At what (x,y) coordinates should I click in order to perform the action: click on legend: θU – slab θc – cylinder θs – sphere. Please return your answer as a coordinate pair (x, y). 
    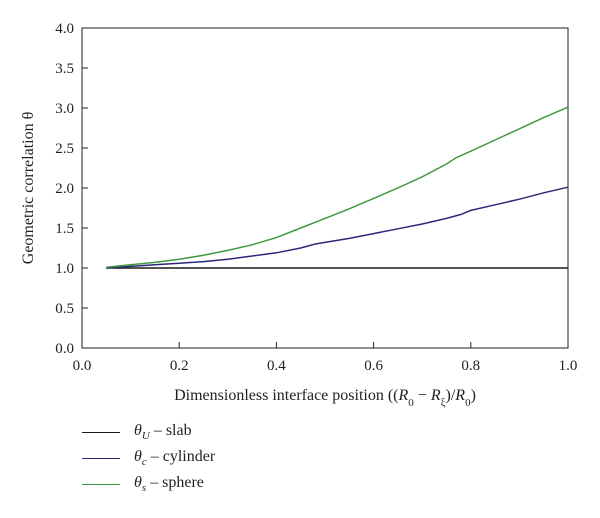
    Looking at the image, I should click on (148, 459).